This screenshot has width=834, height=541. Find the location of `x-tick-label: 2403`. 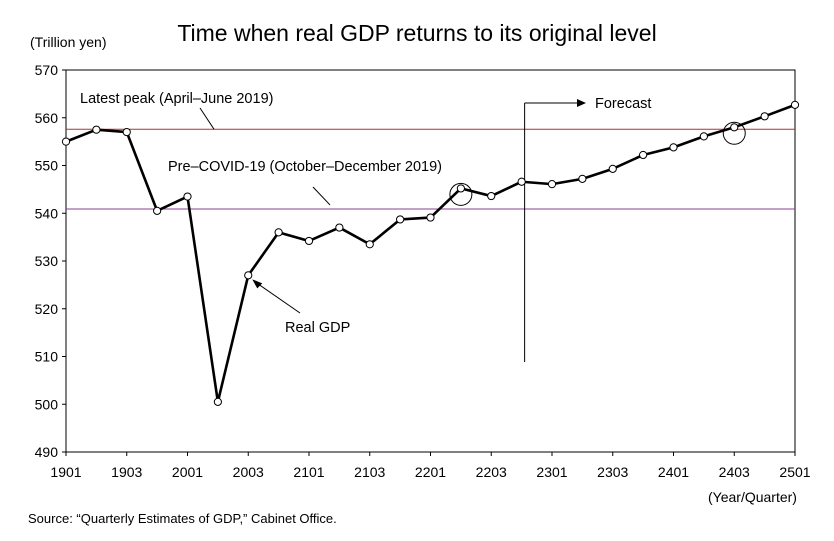

x-tick-label: 2403 is located at coordinates (734, 472).